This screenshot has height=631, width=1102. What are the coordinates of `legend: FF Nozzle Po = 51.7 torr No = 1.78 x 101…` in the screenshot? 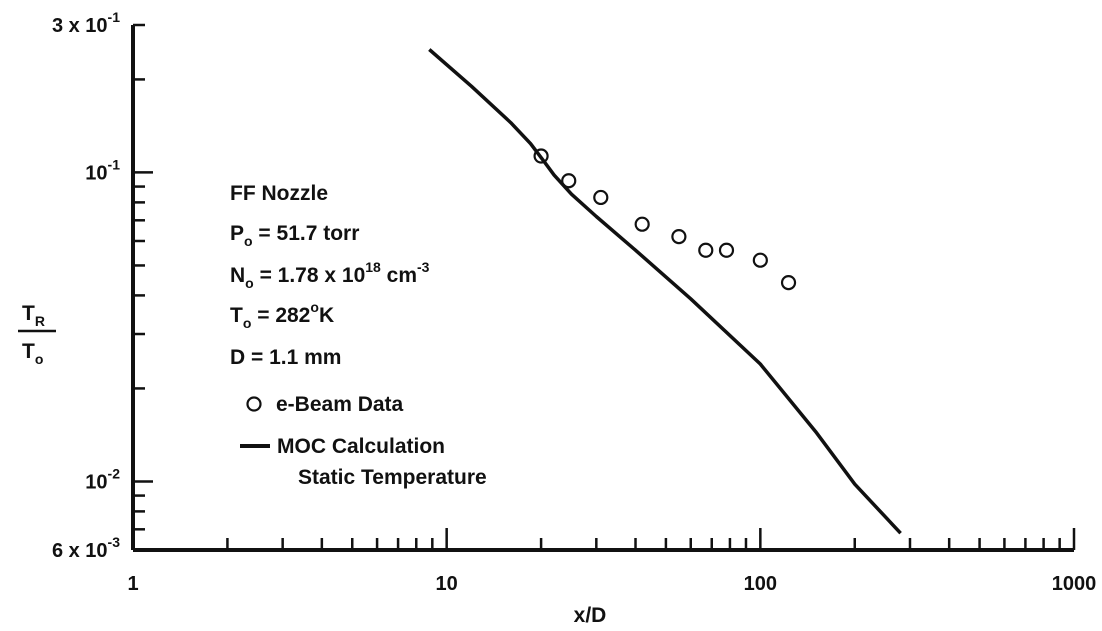 It's located at (358, 335).